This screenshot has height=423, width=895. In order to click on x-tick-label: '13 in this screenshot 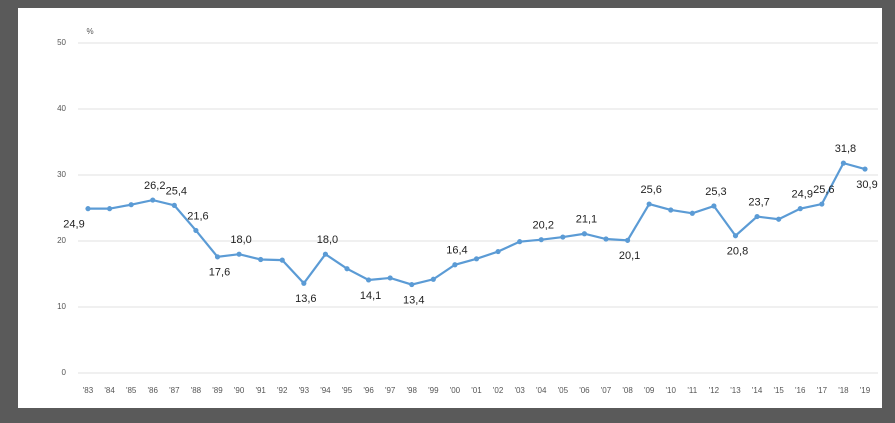, I will do `click(735, 390)`.